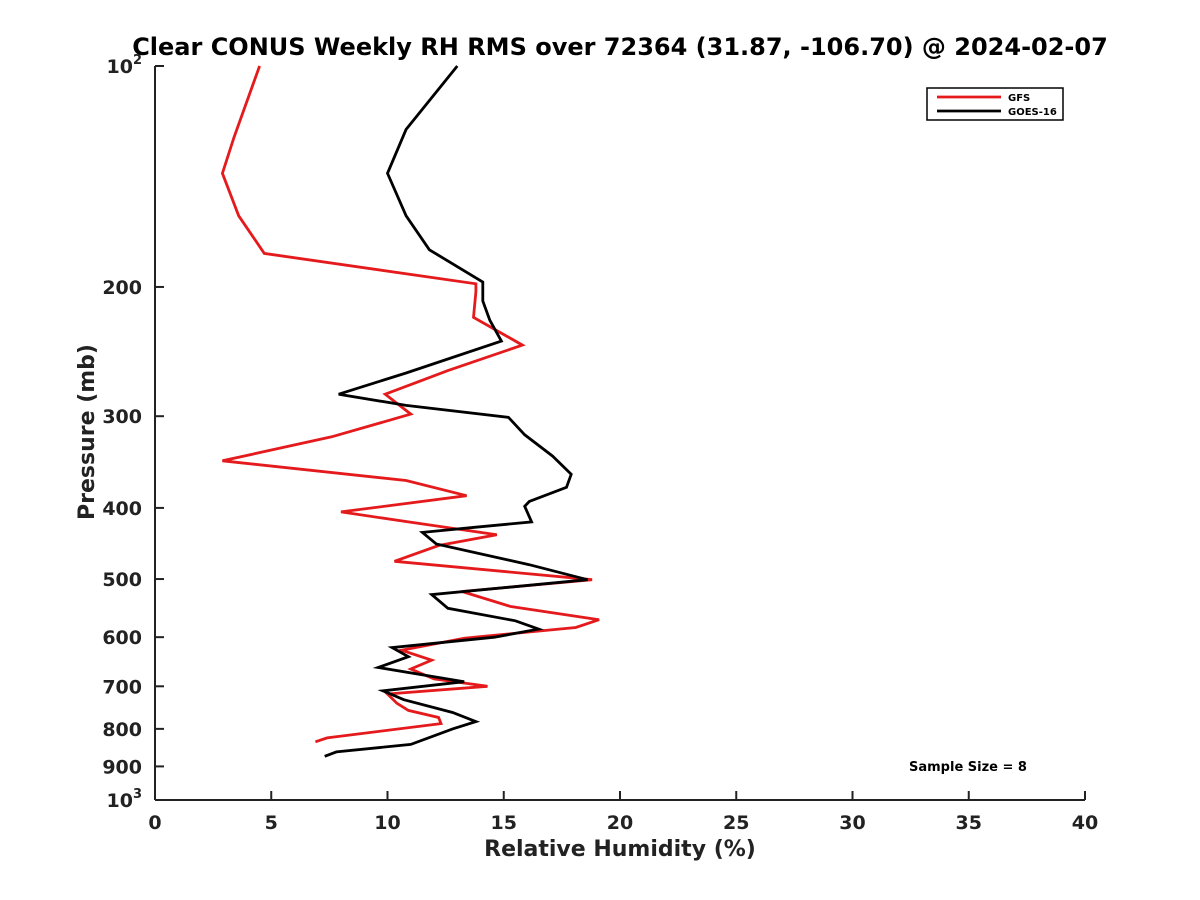 The width and height of the screenshot is (1200, 900). Describe the element at coordinates (852, 823) in the screenshot. I see `x-tick-label: 30` at that location.